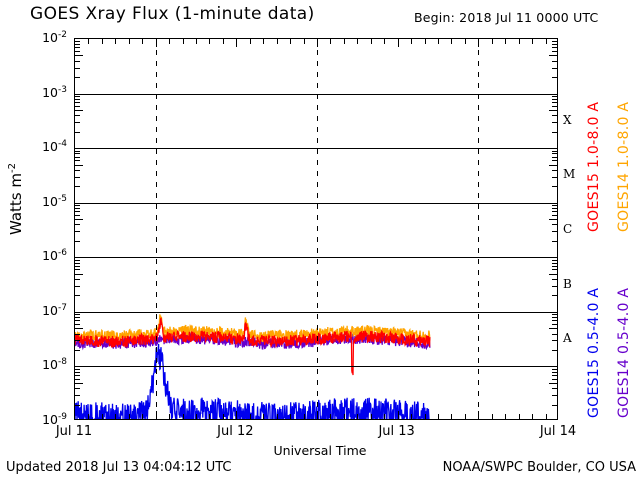  What do you see at coordinates (62, 307) in the screenshot?
I see `y-tick-exponent: -7` at bounding box center [62, 307].